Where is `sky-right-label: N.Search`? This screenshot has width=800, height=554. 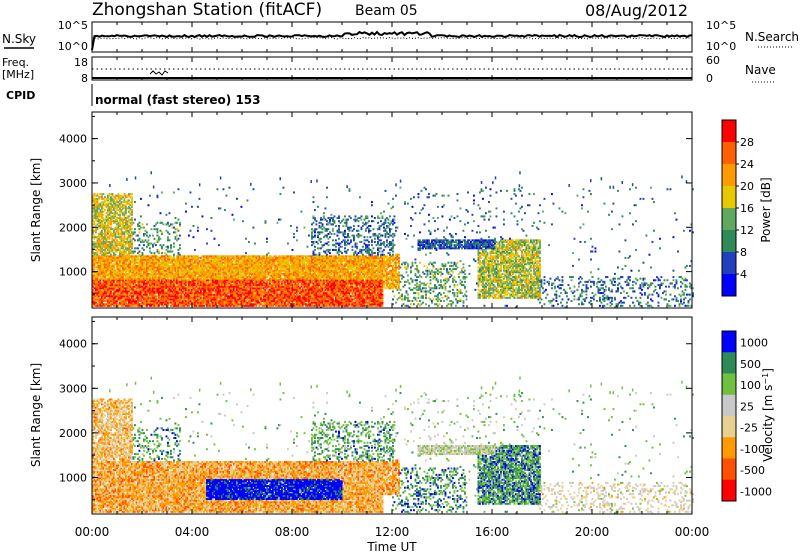
sky-right-label: N.Search is located at coordinates (772, 37).